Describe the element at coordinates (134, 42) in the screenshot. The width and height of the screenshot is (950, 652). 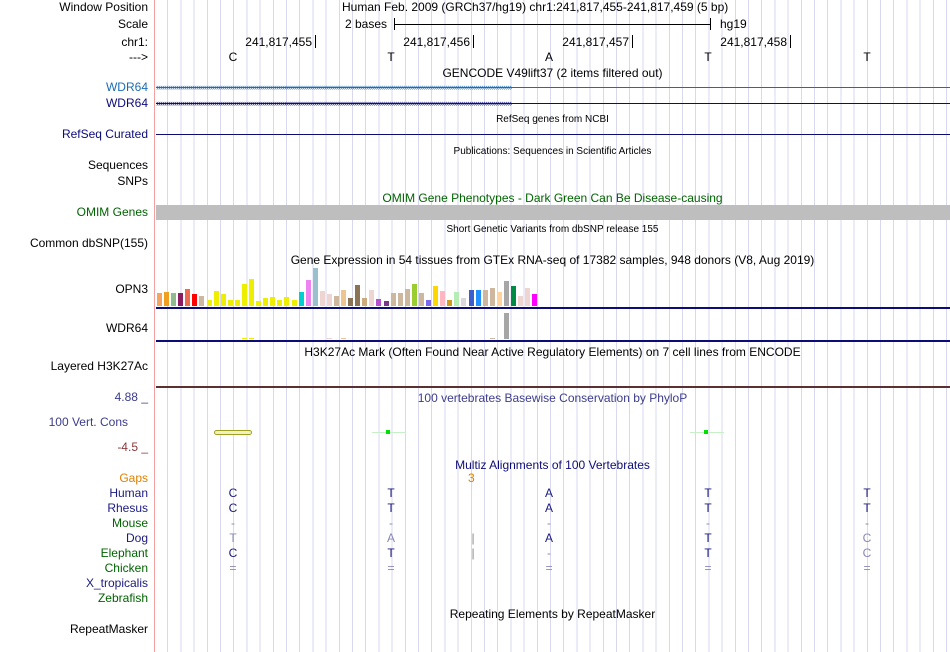
I see `label-chr: chr1:` at that location.